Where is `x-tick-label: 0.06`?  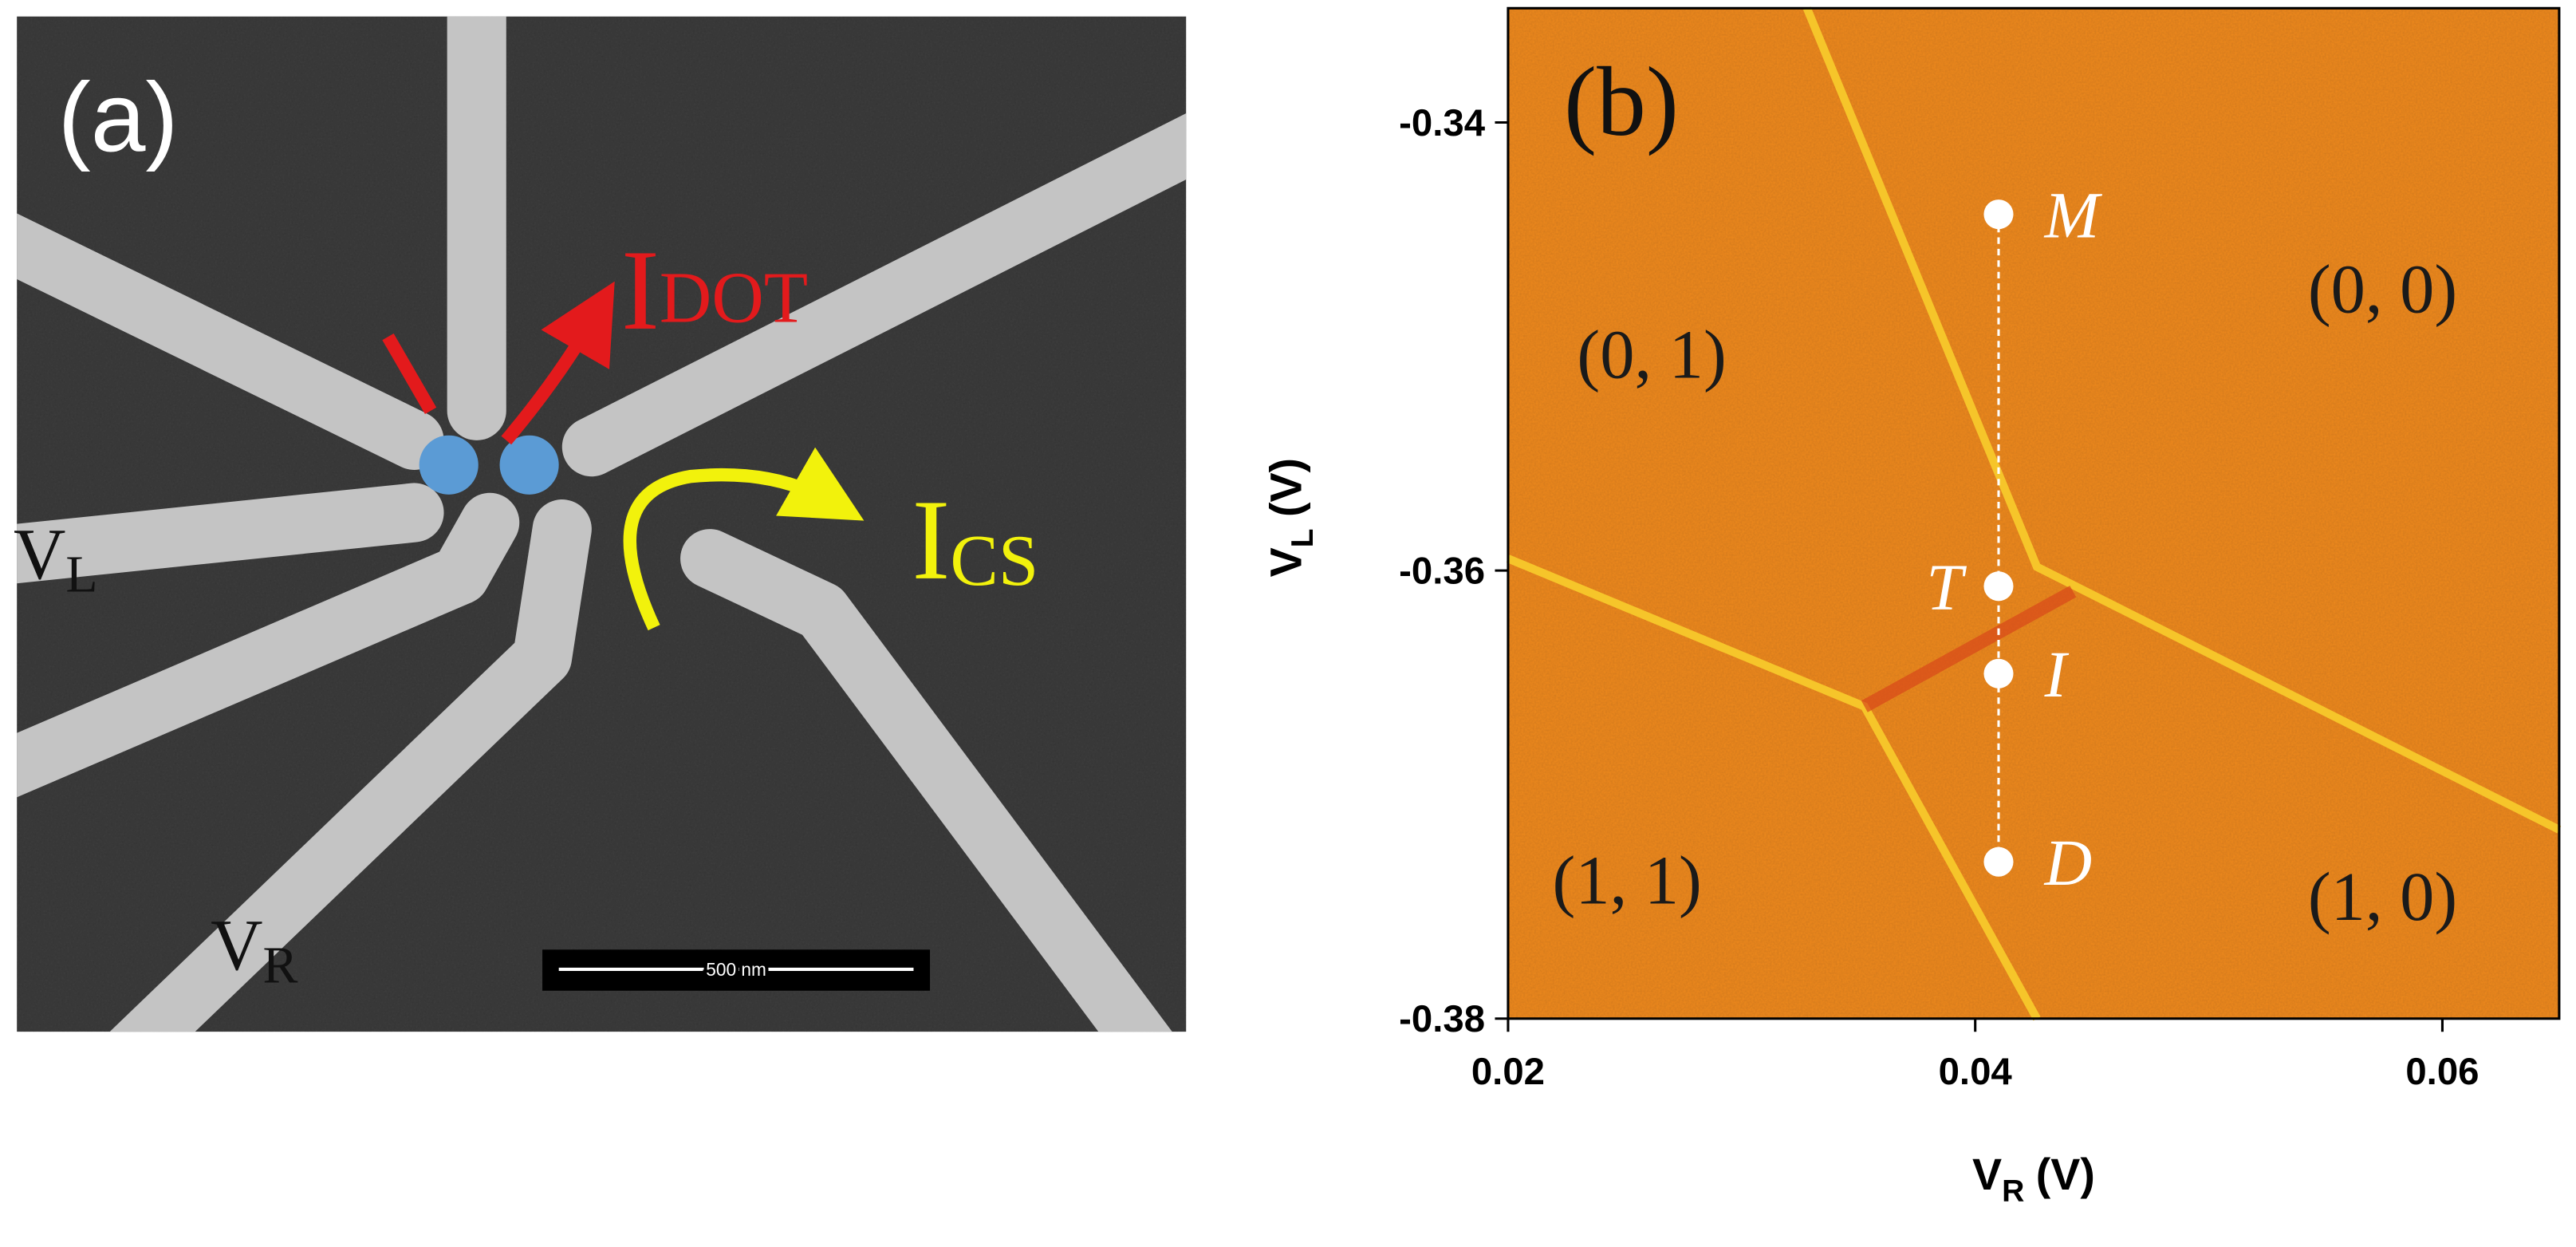
x-tick-label: 0.06 is located at coordinates (2442, 1072).